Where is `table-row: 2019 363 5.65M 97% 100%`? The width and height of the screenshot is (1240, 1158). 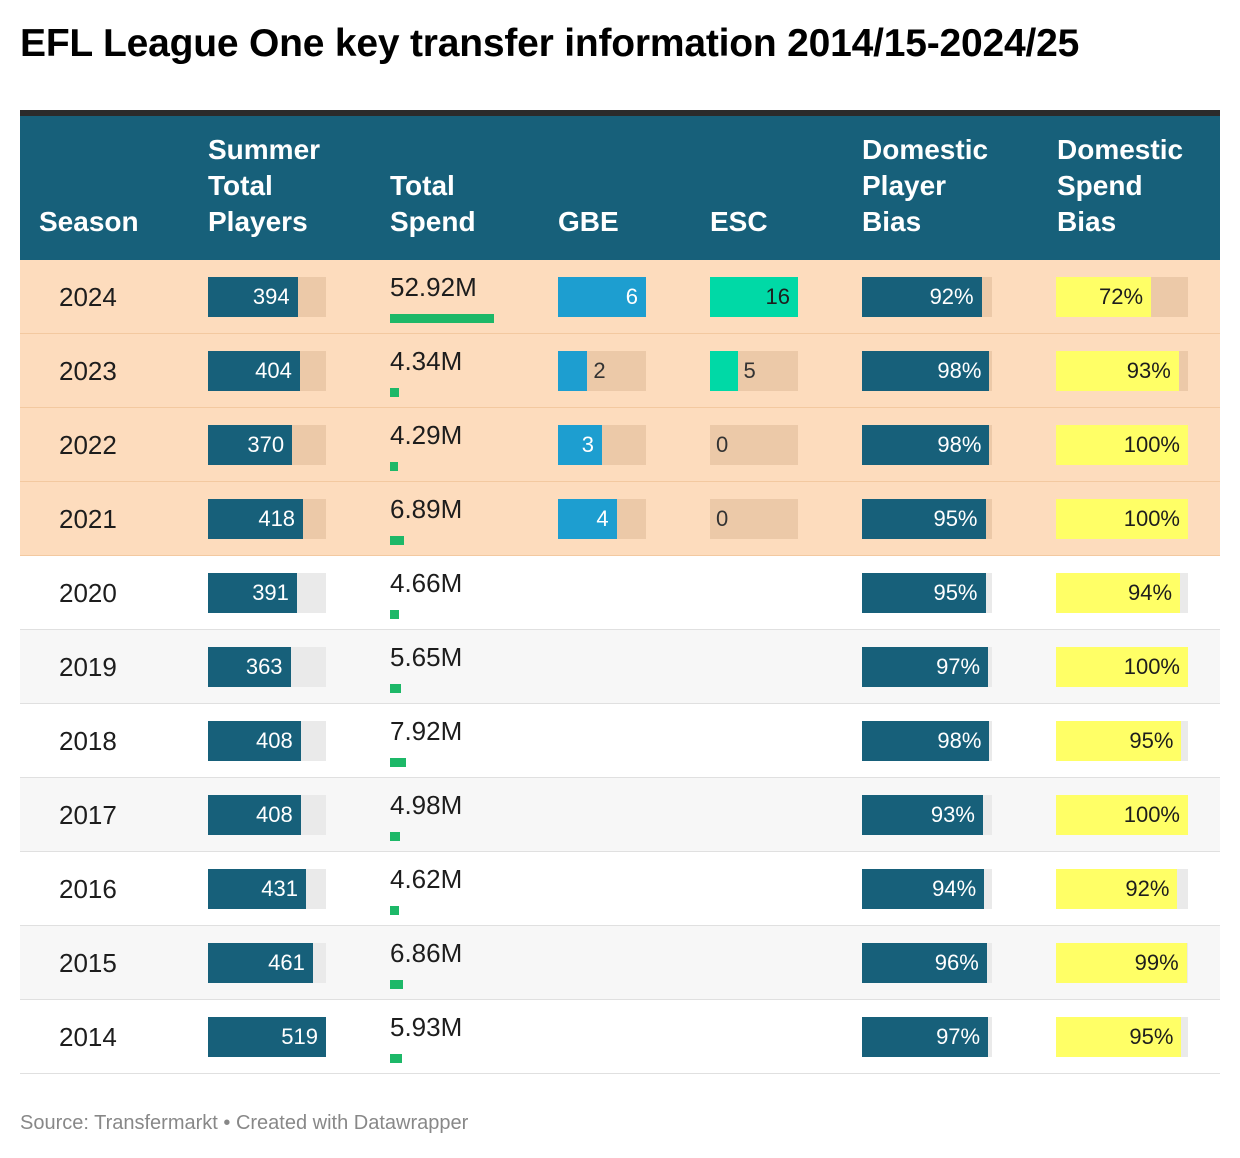 table-row: 2019 363 5.65M 97% 100% is located at coordinates (620, 667).